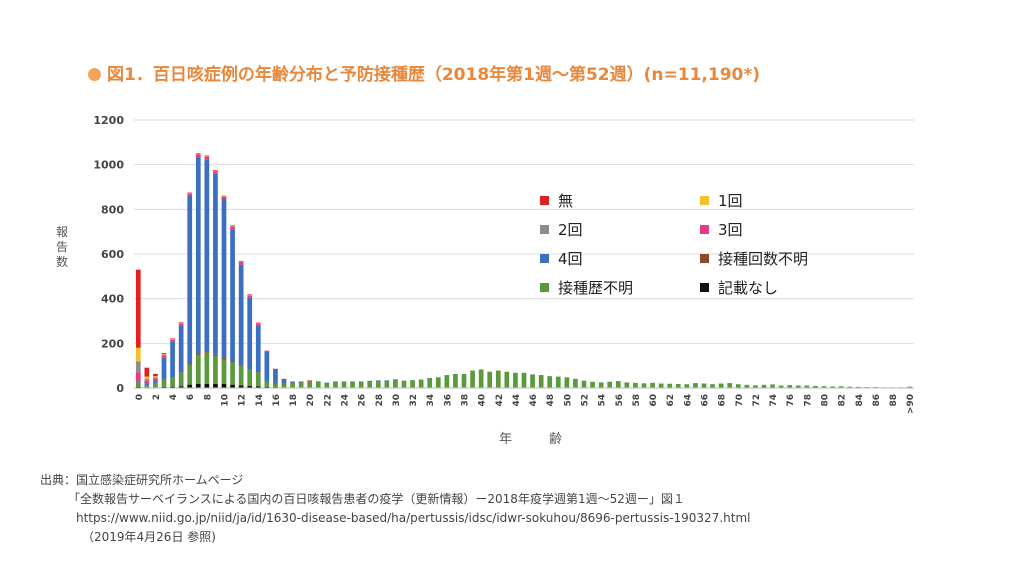 This screenshot has height=574, width=1014. I want to click on x-tick-label: 48, so click(551, 400).